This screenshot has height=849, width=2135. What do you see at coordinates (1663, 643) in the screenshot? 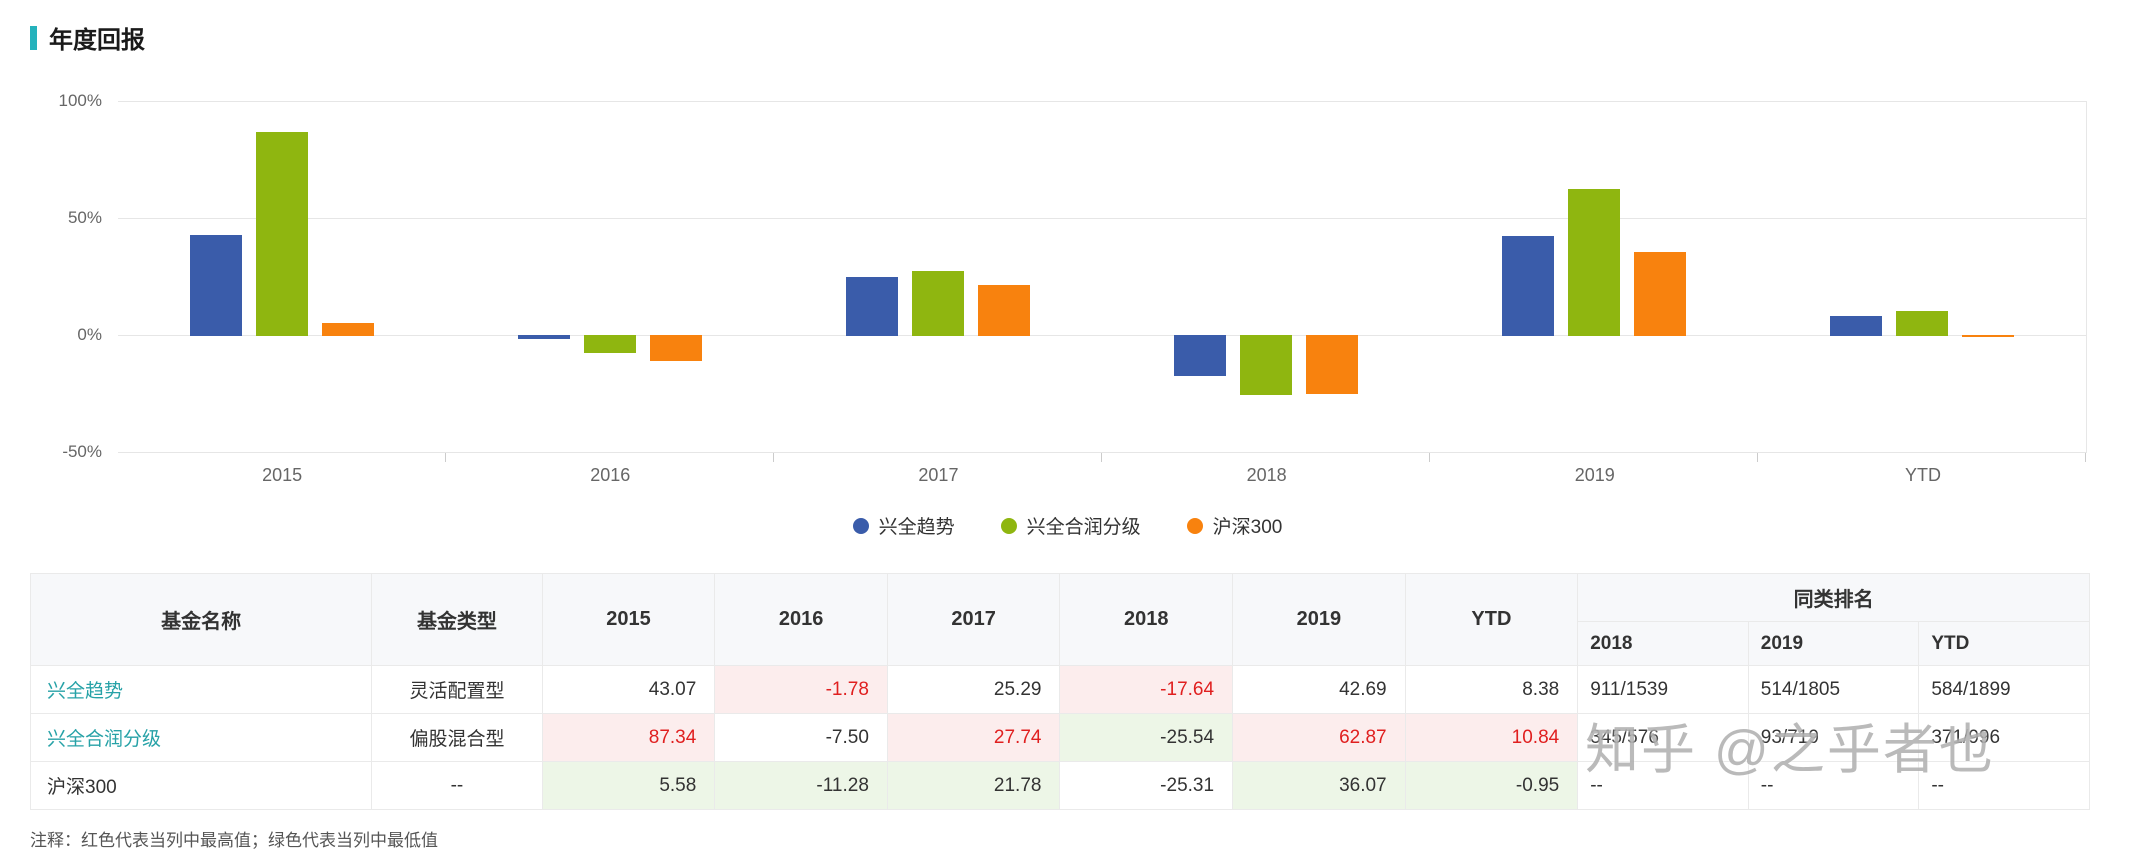
I see `col-header-rank-2018: 2018` at bounding box center [1663, 643].